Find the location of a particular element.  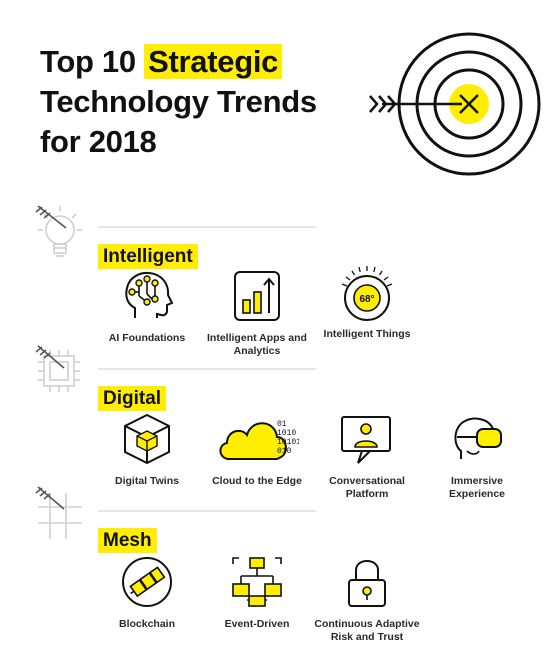

binary-line: 01 is located at coordinates (282, 424).